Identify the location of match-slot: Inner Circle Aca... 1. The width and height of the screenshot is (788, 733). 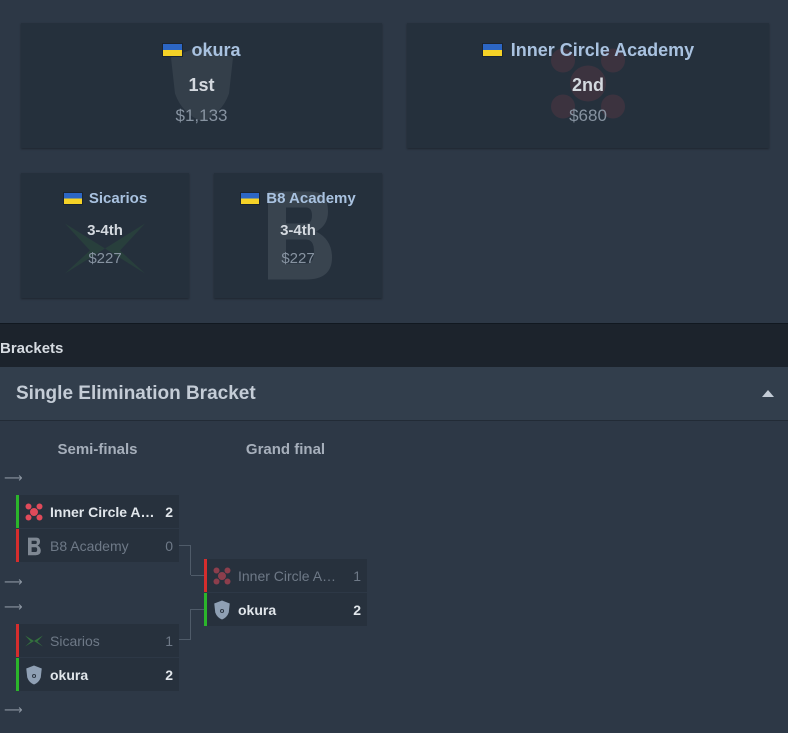
(285, 575).